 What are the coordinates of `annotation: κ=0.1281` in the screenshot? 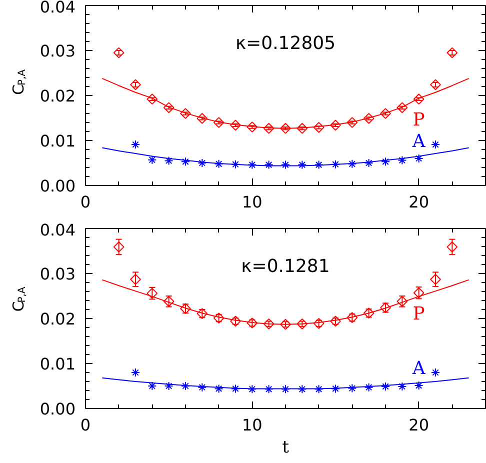 It's located at (285, 266).